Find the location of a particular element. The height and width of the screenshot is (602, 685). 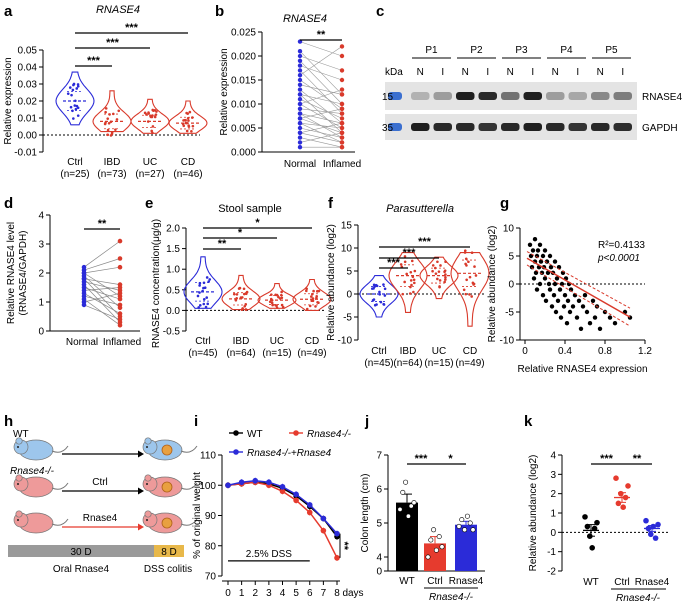

panel-c-sample-label: P3 is located at coordinates (521, 50).